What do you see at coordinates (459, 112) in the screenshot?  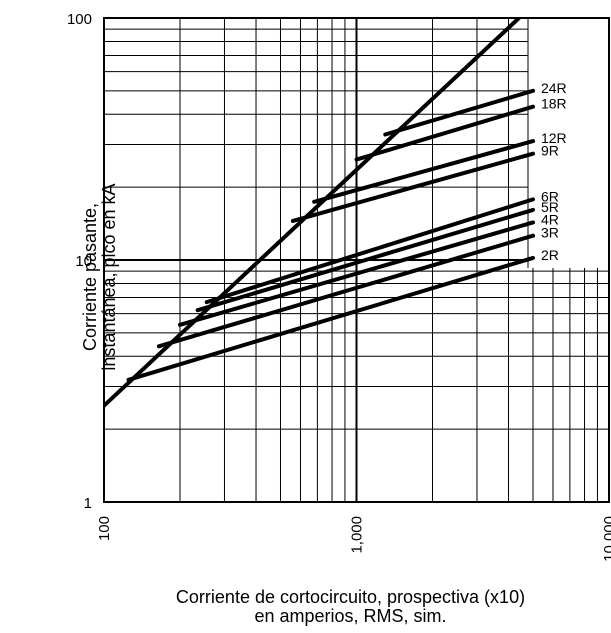 I see `series-line-24r` at bounding box center [459, 112].